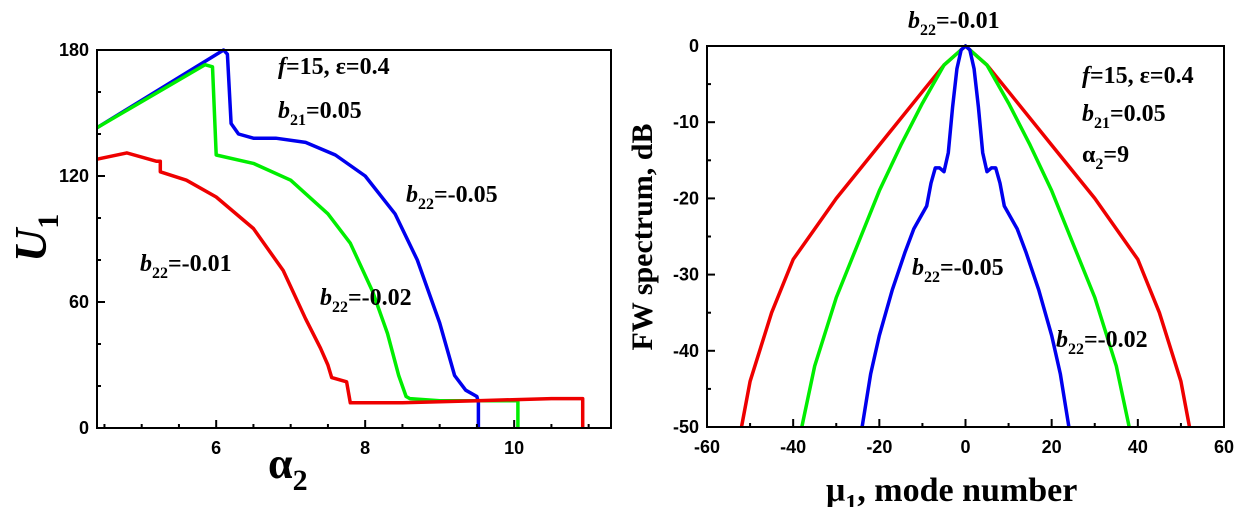 The height and width of the screenshot is (507, 1257). I want to click on x-tick-label: -40, so click(793, 447).